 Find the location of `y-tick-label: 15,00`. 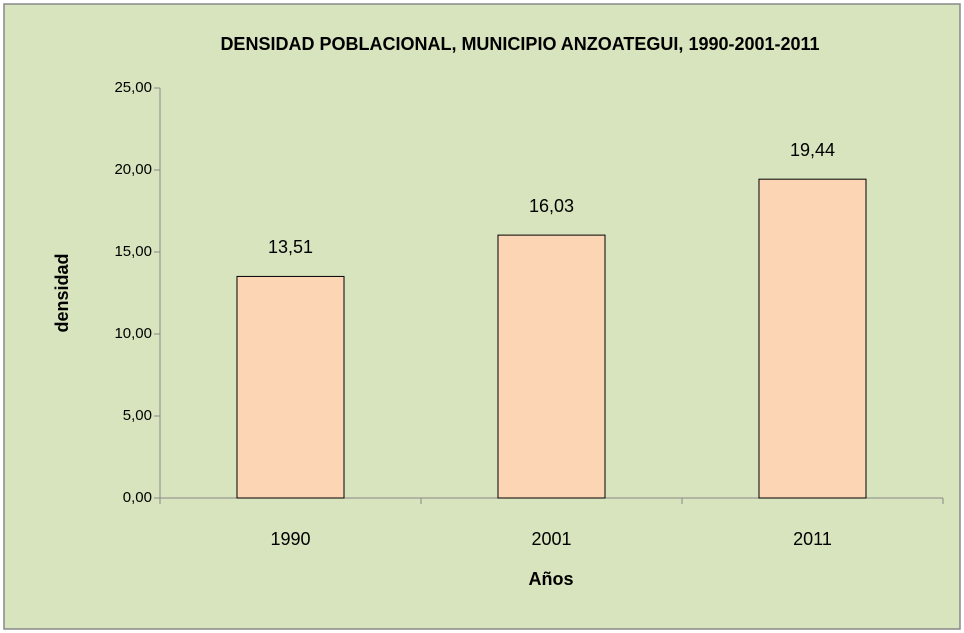

y-tick-label: 15,00 is located at coordinates (133, 251).